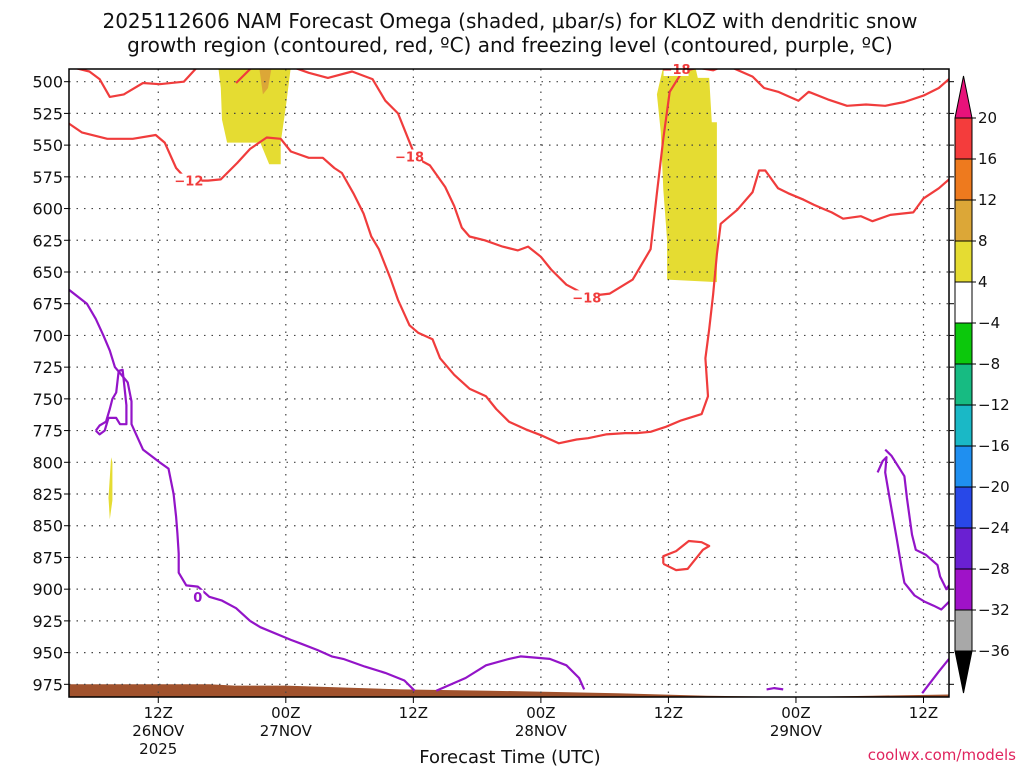  What do you see at coordinates (796, 731) in the screenshot?
I see `x-tick-date: 29NOV` at bounding box center [796, 731].